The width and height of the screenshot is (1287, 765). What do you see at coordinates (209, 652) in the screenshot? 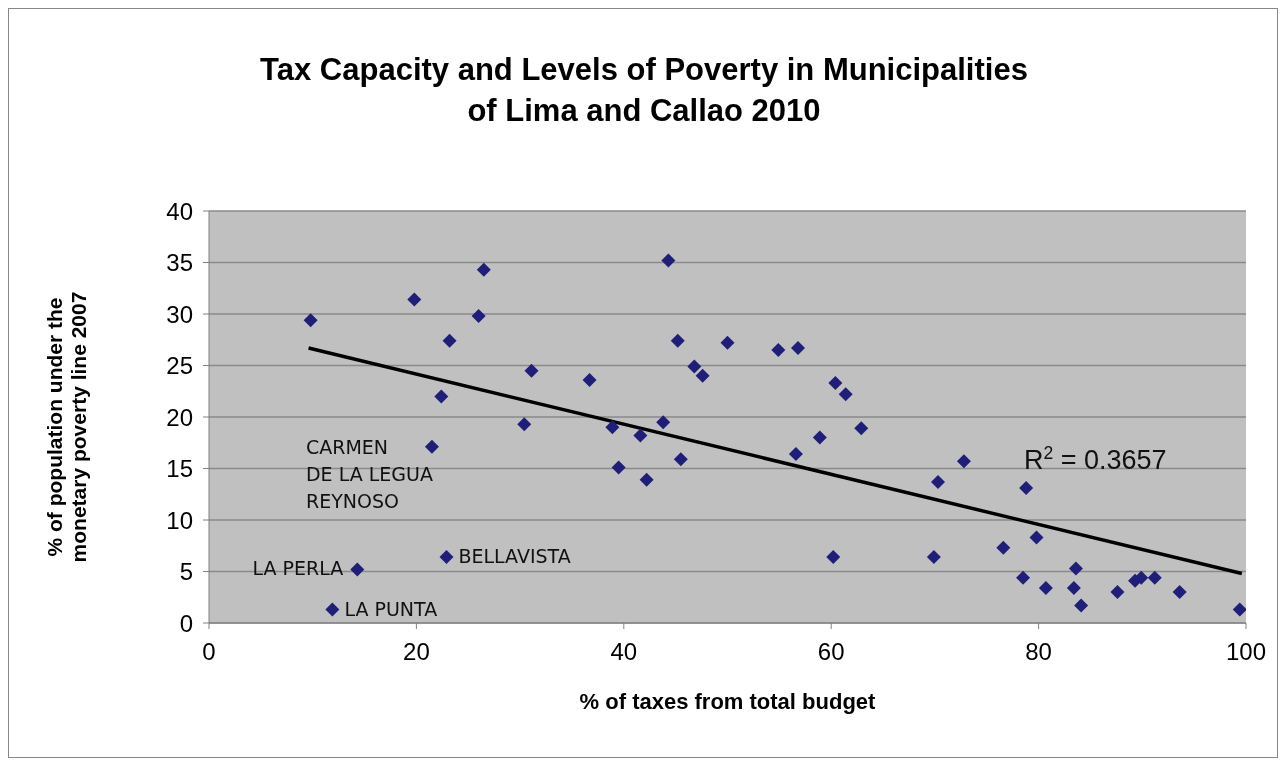
I see `x-tick-label: 0` at bounding box center [209, 652].